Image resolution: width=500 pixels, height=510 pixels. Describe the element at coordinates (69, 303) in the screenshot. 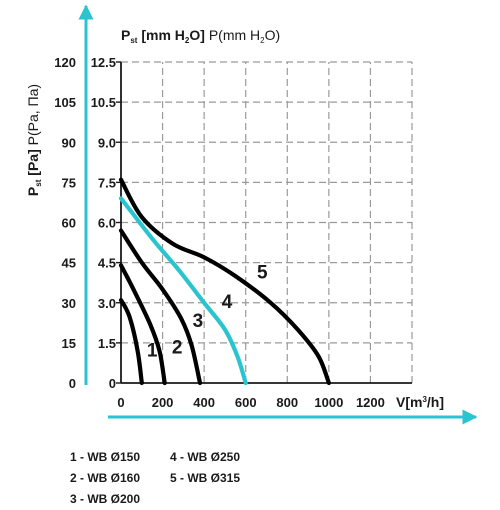

I see `y-tick-label-pa-2: 30` at that location.